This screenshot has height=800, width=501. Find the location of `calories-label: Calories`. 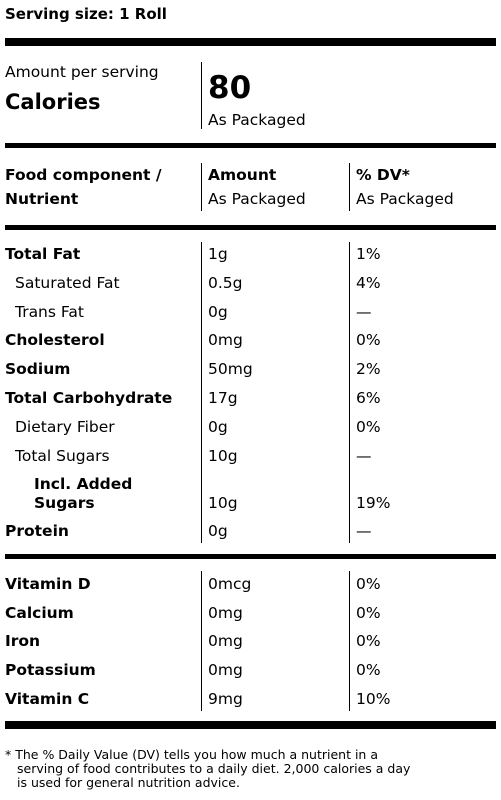

calories-label: Calories is located at coordinates (53, 102).